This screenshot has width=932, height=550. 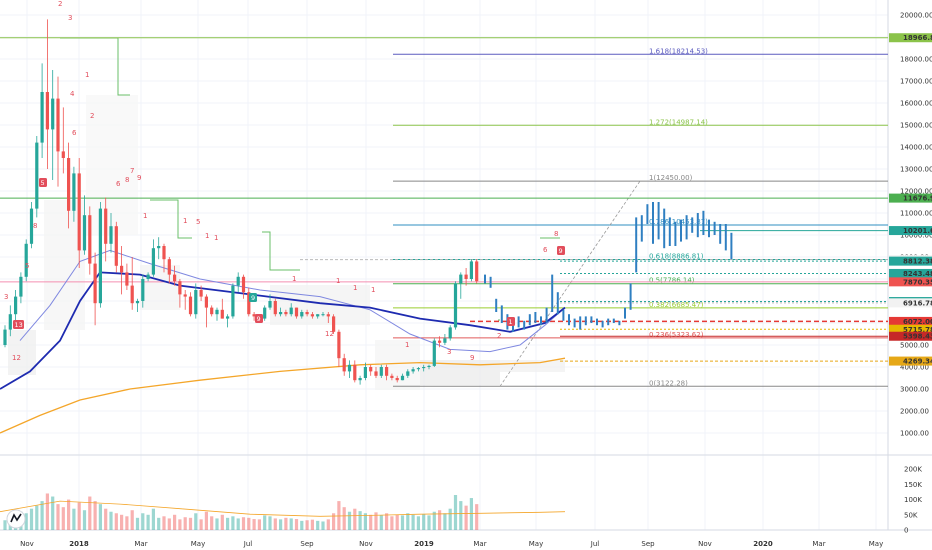 What do you see at coordinates (917, 38) in the screenshot?
I see `price-label-text: 18966.81` at bounding box center [917, 38].